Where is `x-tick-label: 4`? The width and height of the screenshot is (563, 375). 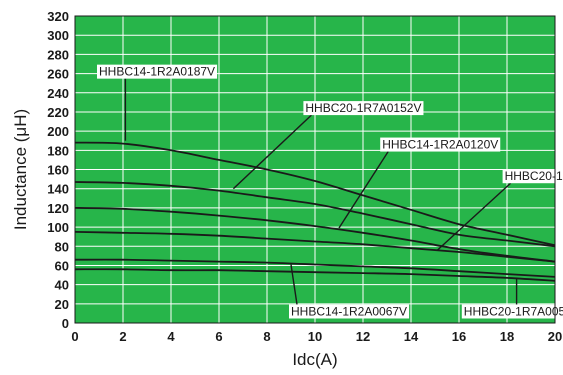 x-tick-label: 4 is located at coordinates (171, 336).